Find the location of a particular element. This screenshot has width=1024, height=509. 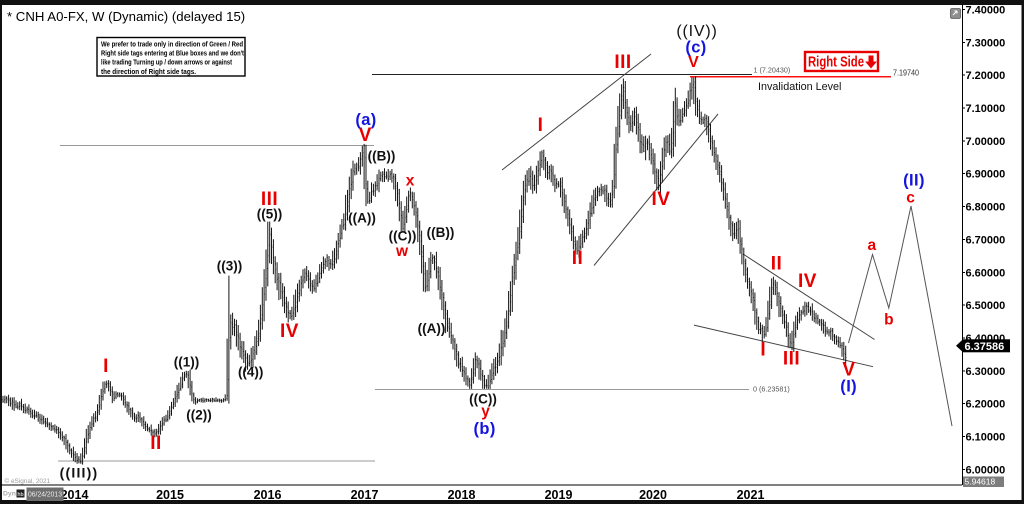

svg-text: 2014 is located at coordinates (75, 495).